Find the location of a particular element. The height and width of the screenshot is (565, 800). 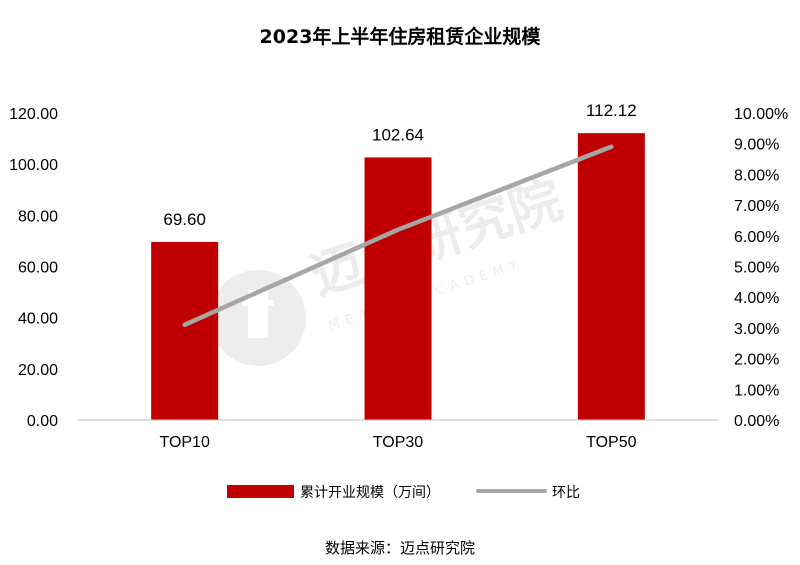

legend: 累计开业规模（万间） 环比 is located at coordinates (403, 493).